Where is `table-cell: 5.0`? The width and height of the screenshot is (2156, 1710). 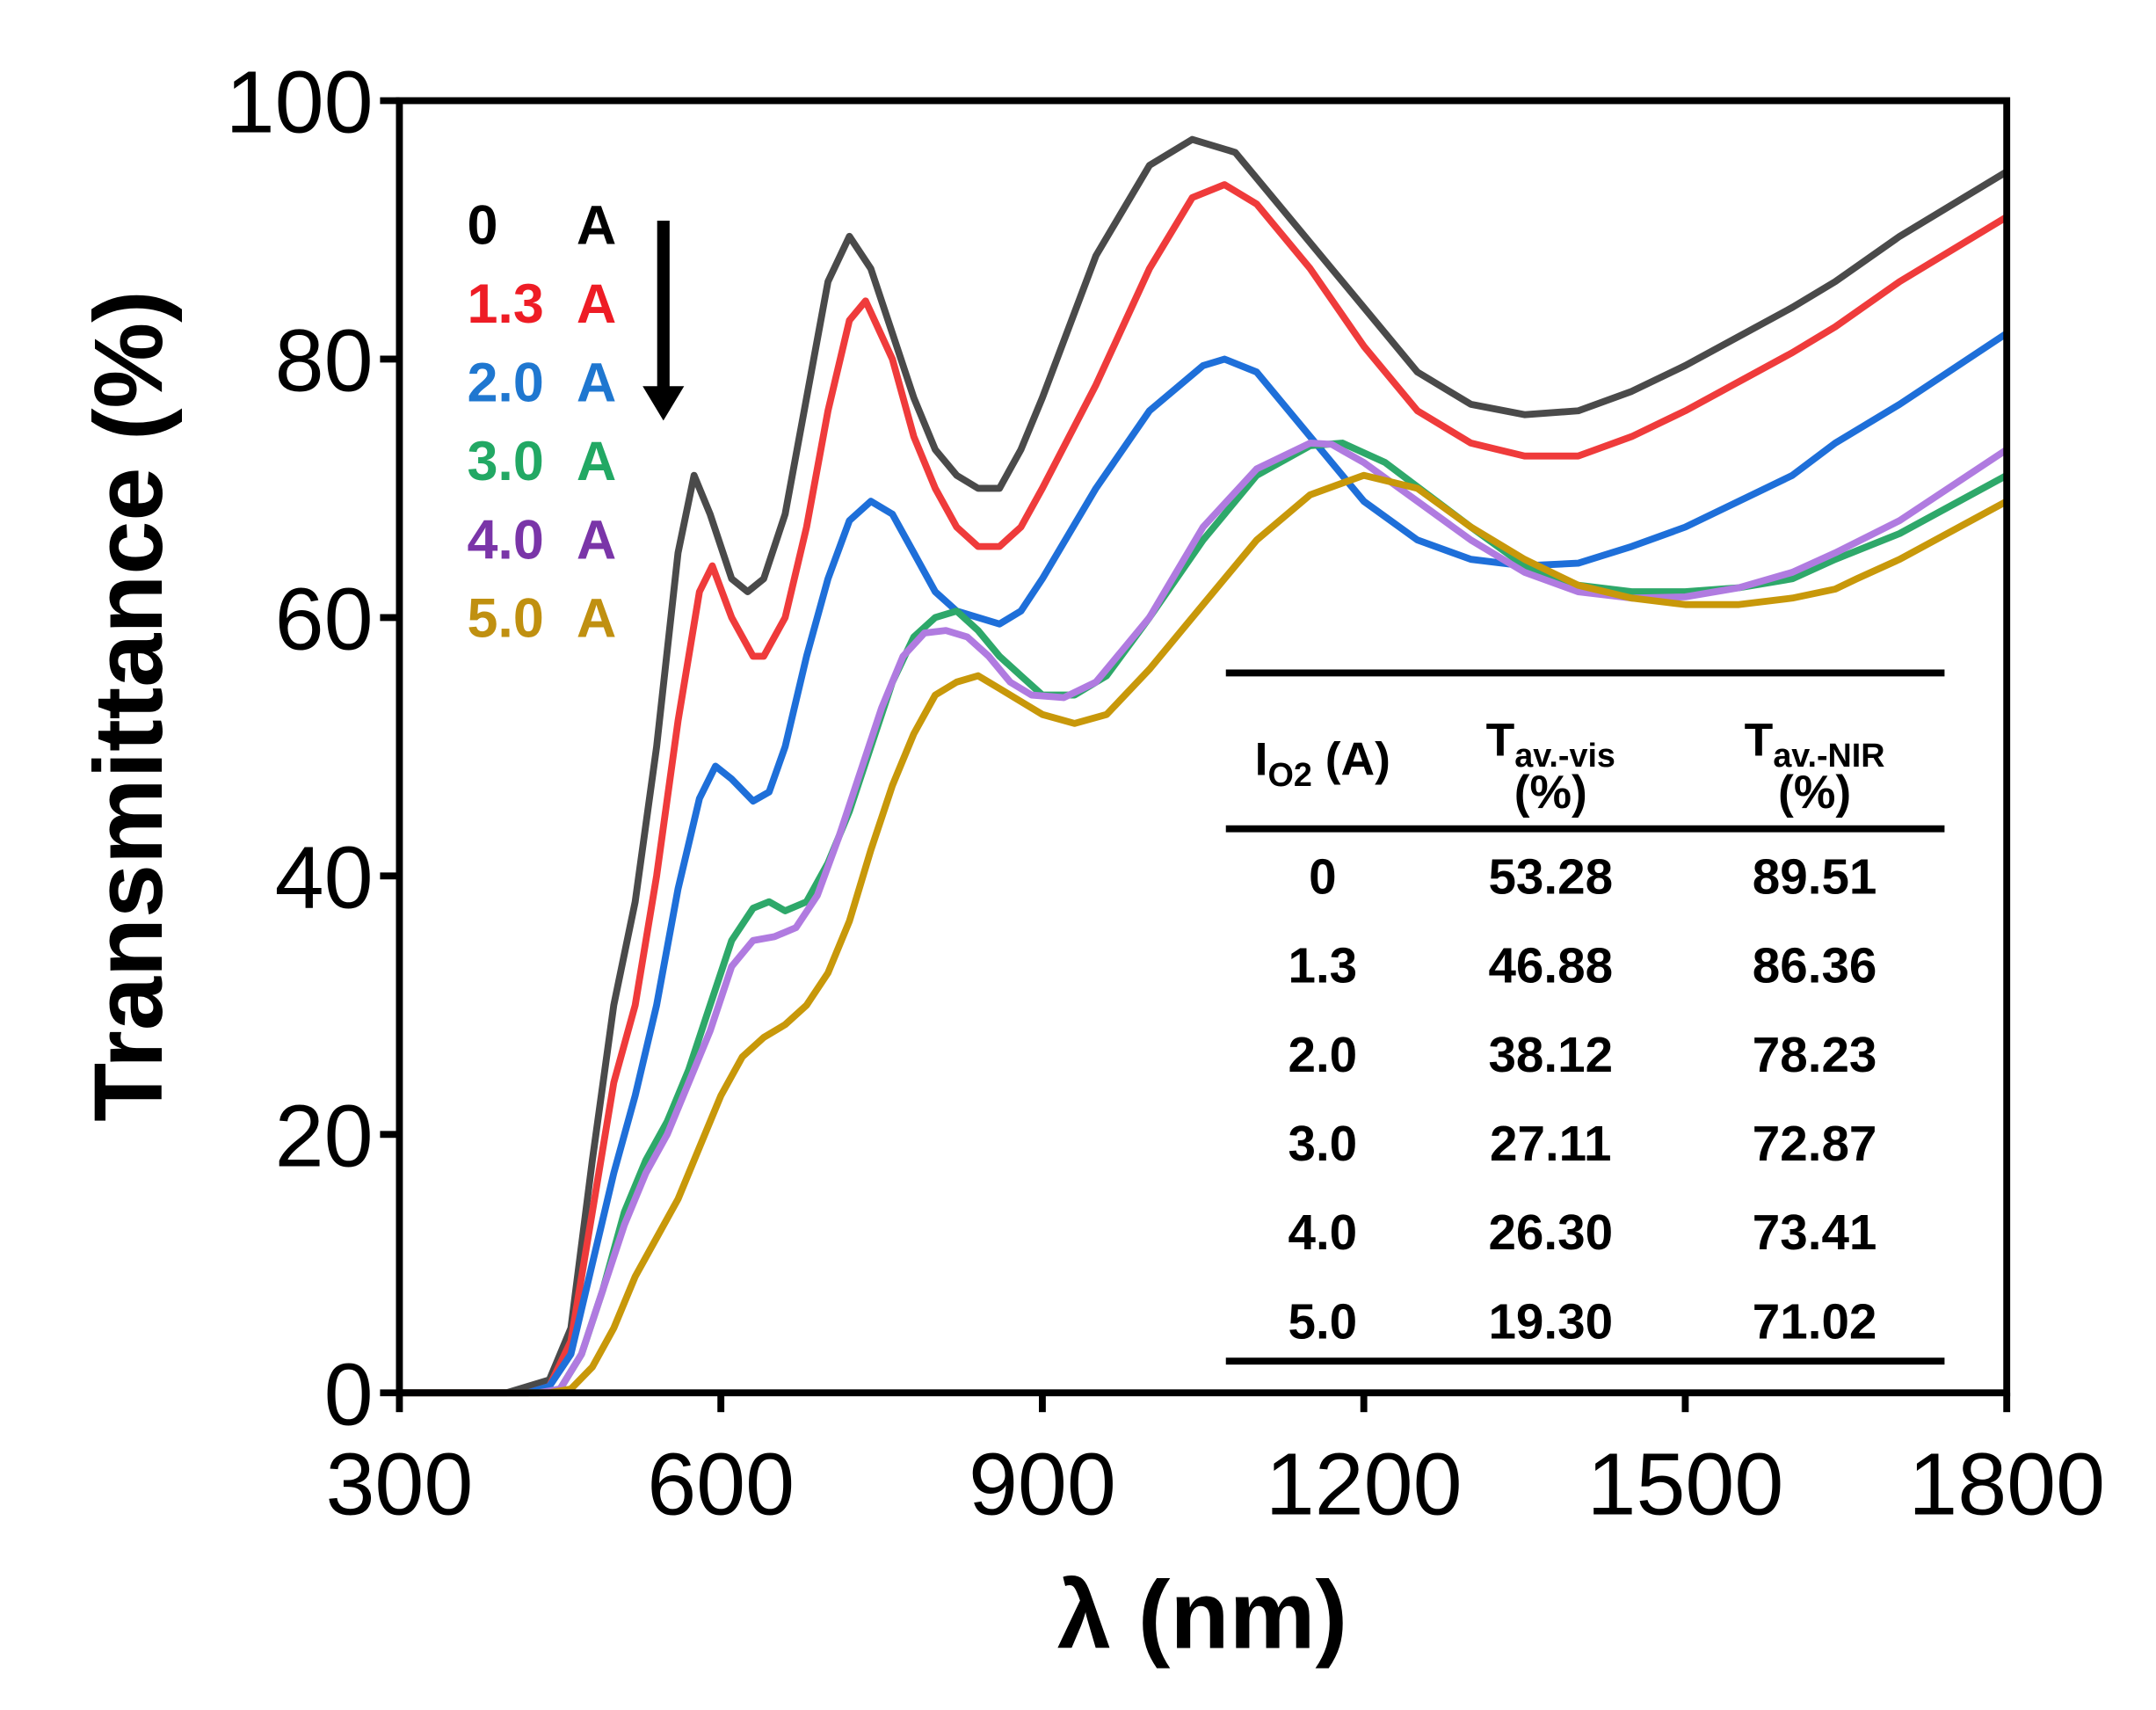
table-cell: 5.0 is located at coordinates (1322, 1321).